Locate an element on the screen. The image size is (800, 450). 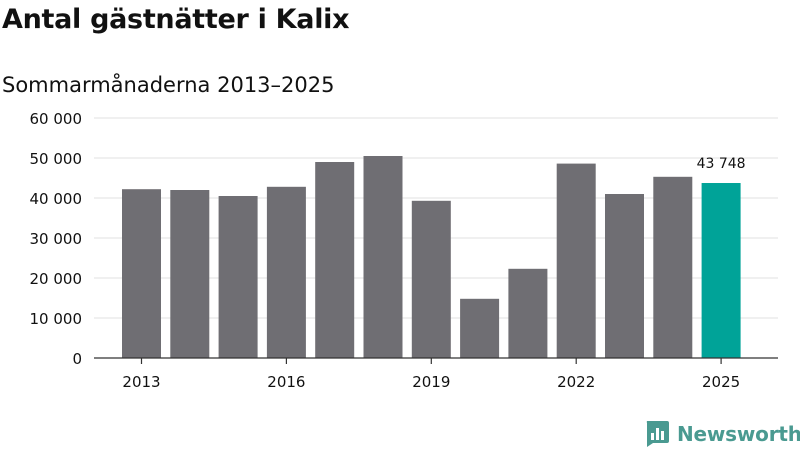
bar-2014 is located at coordinates (190, 274).